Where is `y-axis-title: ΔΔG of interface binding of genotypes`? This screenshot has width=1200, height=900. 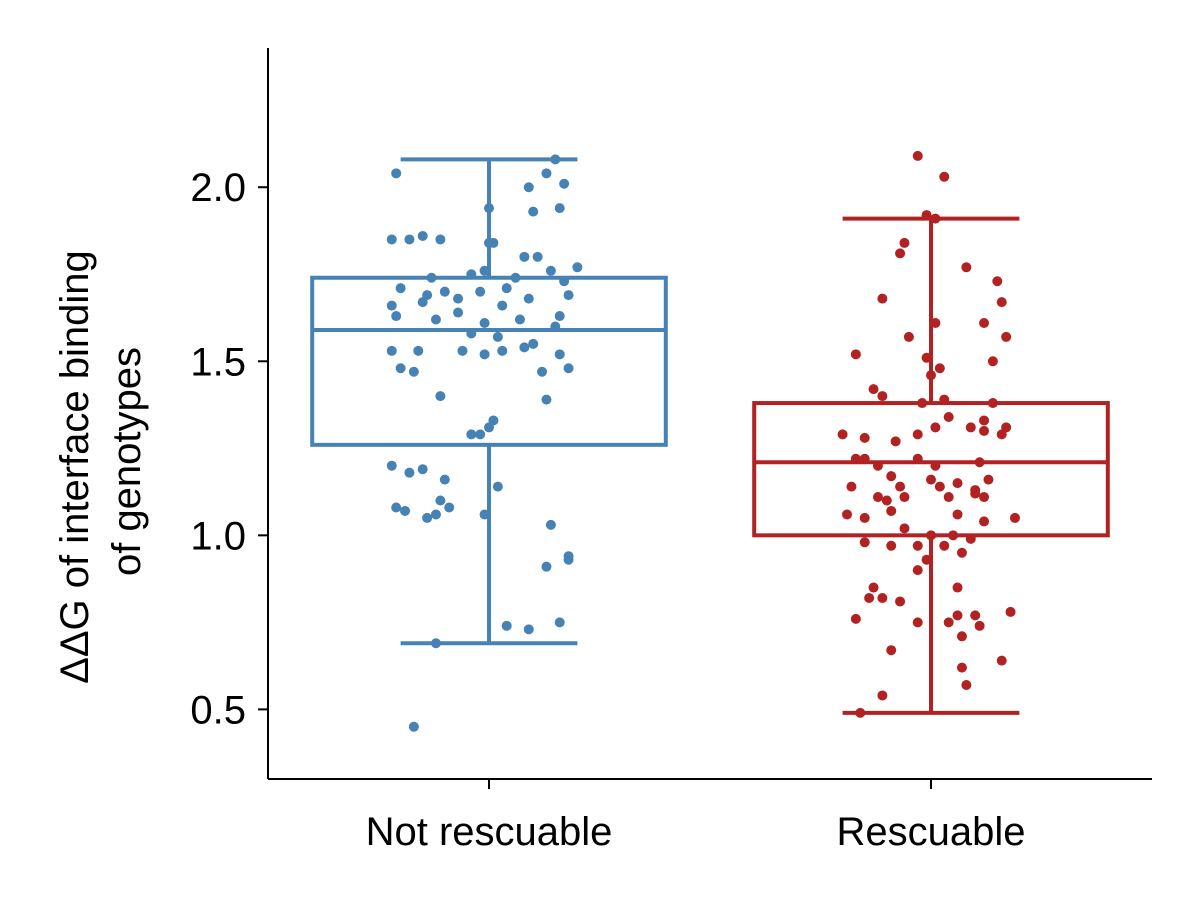 y-axis-title: ΔΔG of interface binding of genotypes is located at coordinates (101, 461).